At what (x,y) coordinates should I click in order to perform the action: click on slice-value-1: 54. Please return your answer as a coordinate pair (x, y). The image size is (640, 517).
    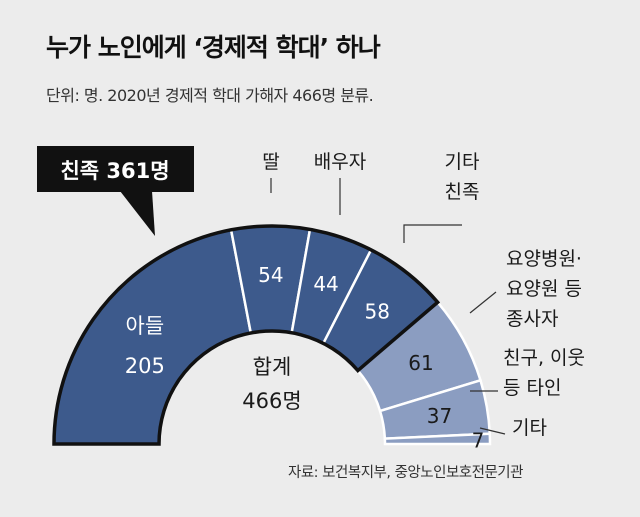
    Looking at the image, I should click on (270, 275).